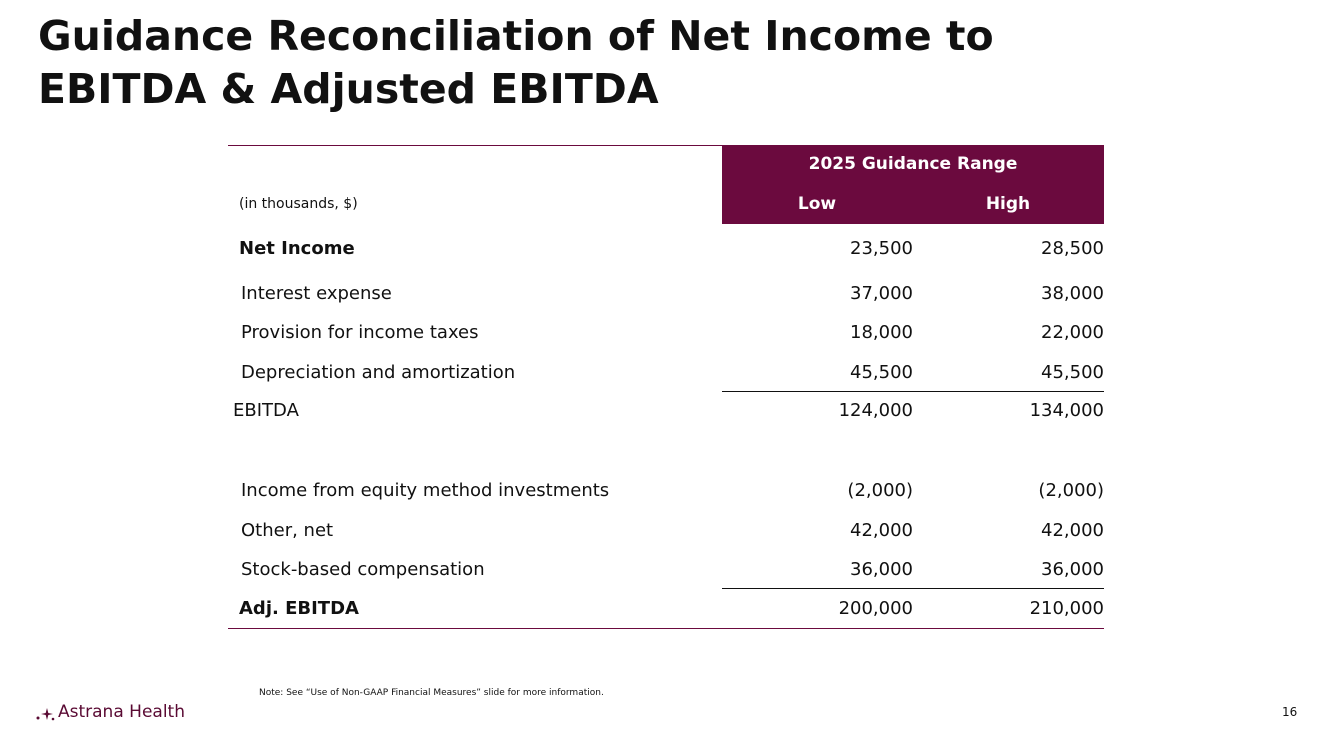 Image resolution: width=1333 pixels, height=749 pixels. Describe the element at coordinates (1072, 248) in the screenshot. I see `high-value: 28,500` at that location.